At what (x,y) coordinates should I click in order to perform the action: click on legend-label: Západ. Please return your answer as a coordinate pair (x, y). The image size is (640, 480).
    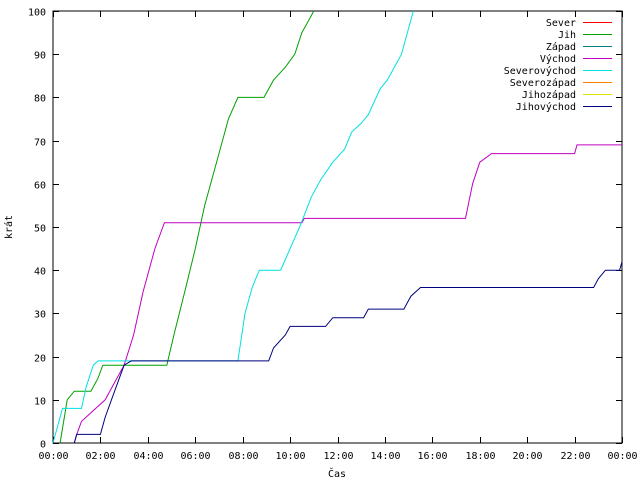
    Looking at the image, I should click on (561, 47).